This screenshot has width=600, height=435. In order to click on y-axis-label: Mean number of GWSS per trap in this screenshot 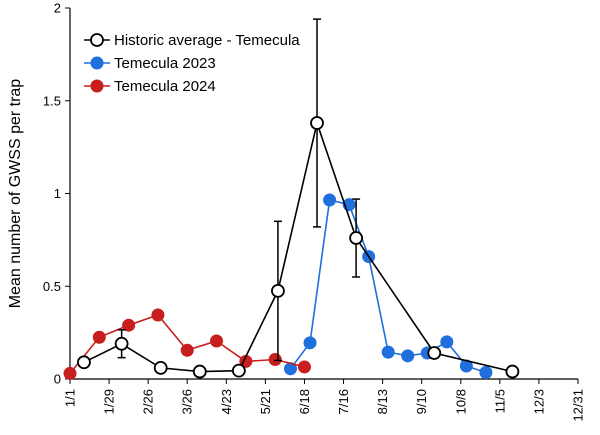, I will do `click(15, 194)`.